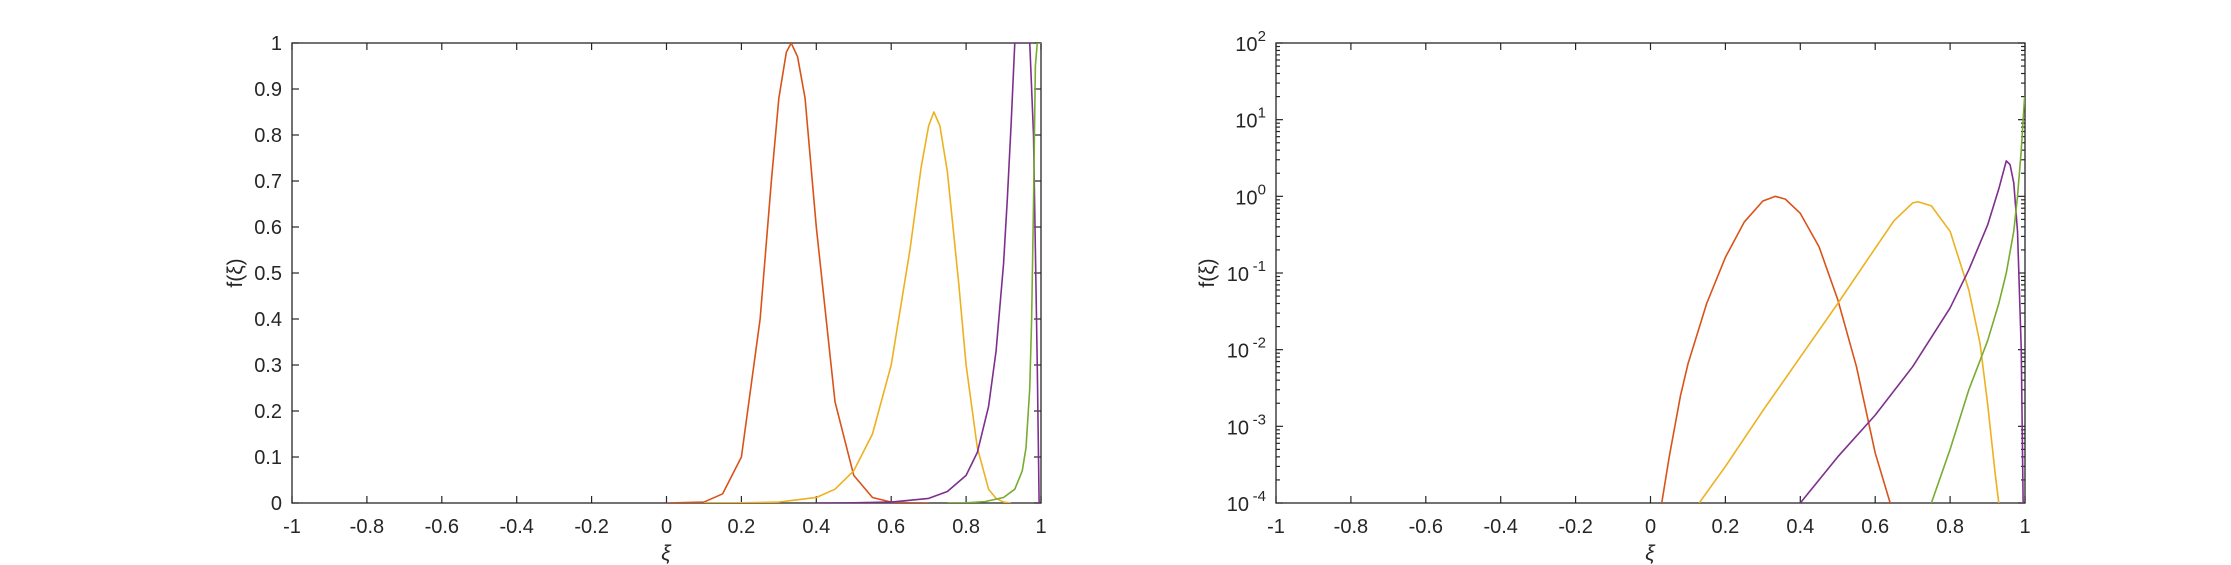 This screenshot has height=565, width=2231. Describe the element at coordinates (276, 504) in the screenshot. I see `y-tick-label: 0` at that location.